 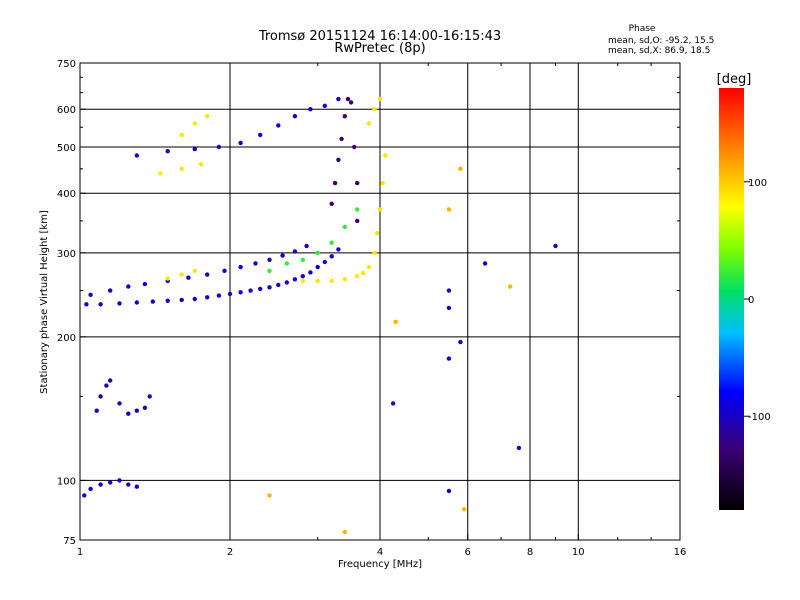 I want to click on colorbar-tick-label: 100, so click(x=757, y=183).